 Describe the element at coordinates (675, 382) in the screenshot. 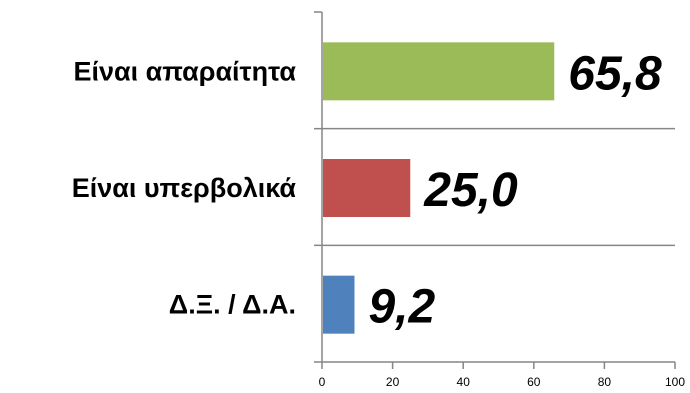

I see `x-tick-label: 100` at that location.